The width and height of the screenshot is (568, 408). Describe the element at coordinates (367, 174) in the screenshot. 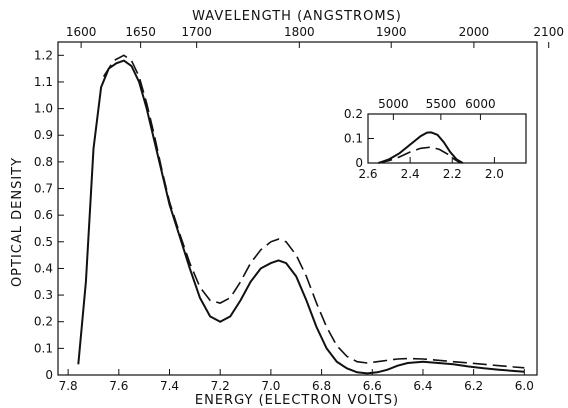

I see `inset-x-tick-label: 2.6` at that location.